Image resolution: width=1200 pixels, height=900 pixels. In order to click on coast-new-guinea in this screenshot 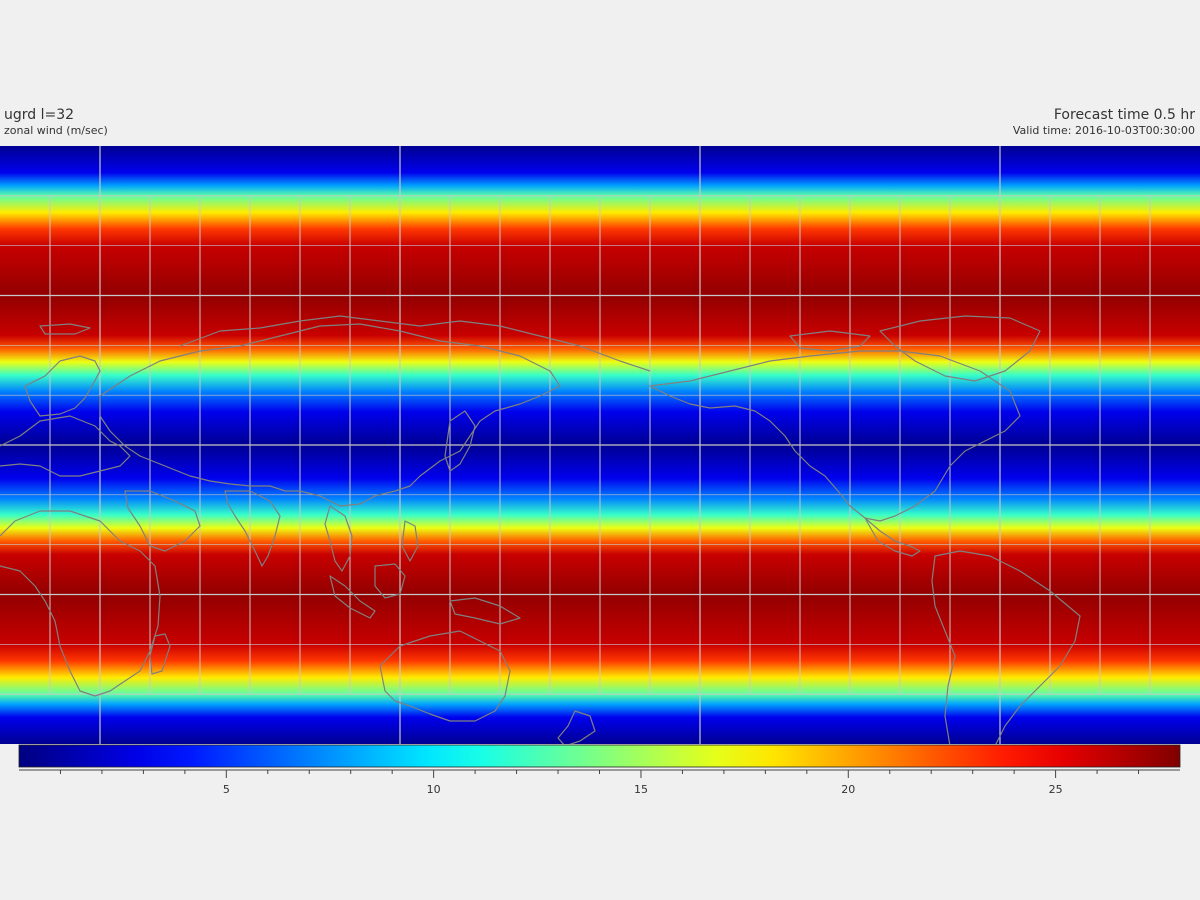, I will do `click(485, 611)`.